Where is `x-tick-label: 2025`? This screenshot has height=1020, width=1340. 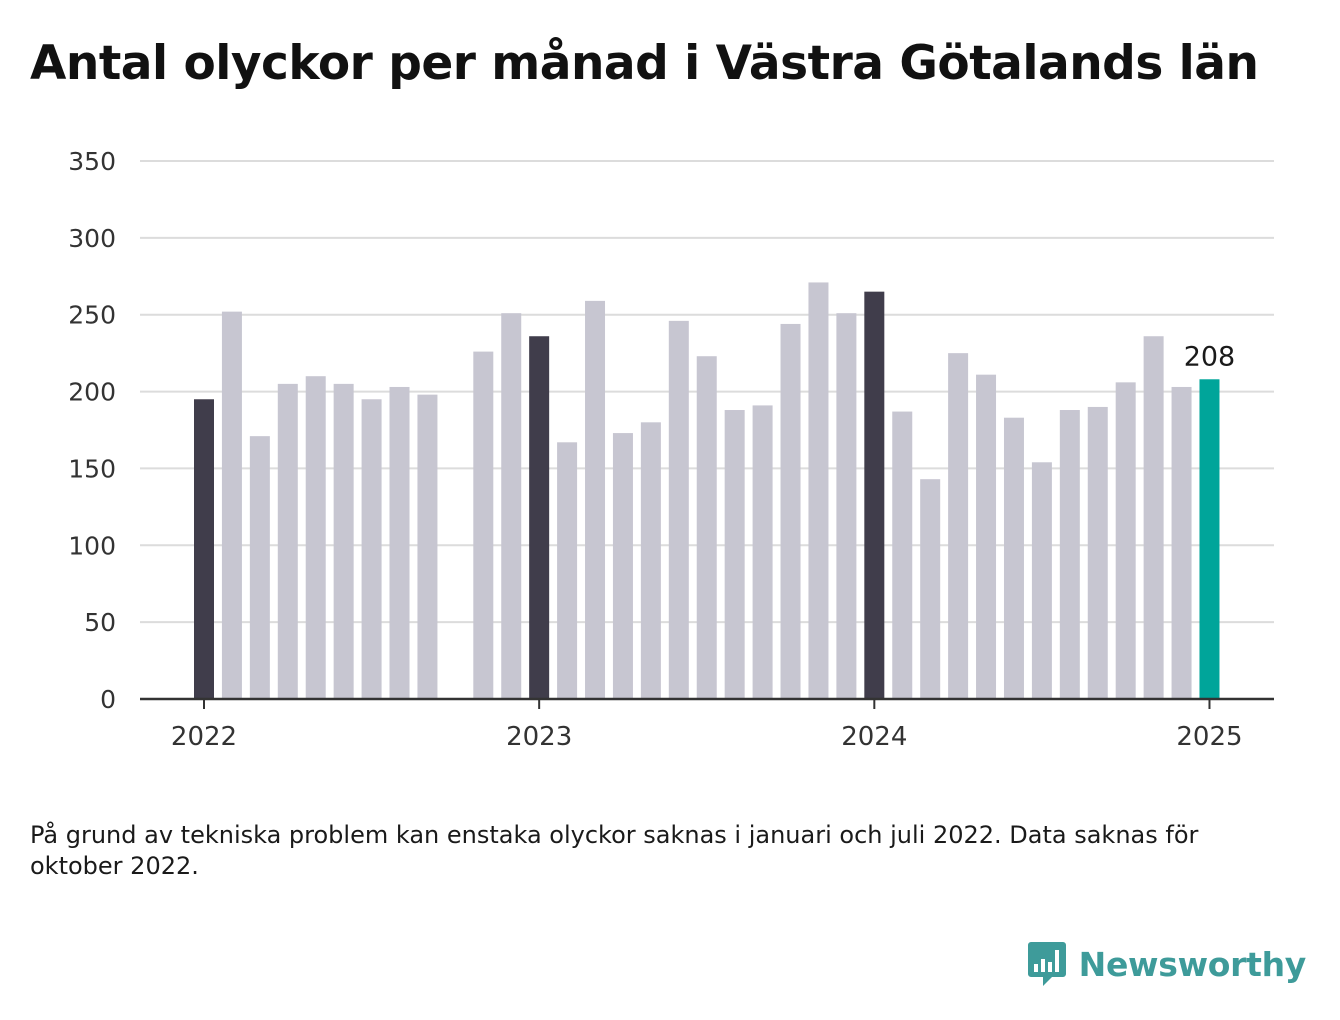 x-tick-label: 2025 is located at coordinates (1209, 737).